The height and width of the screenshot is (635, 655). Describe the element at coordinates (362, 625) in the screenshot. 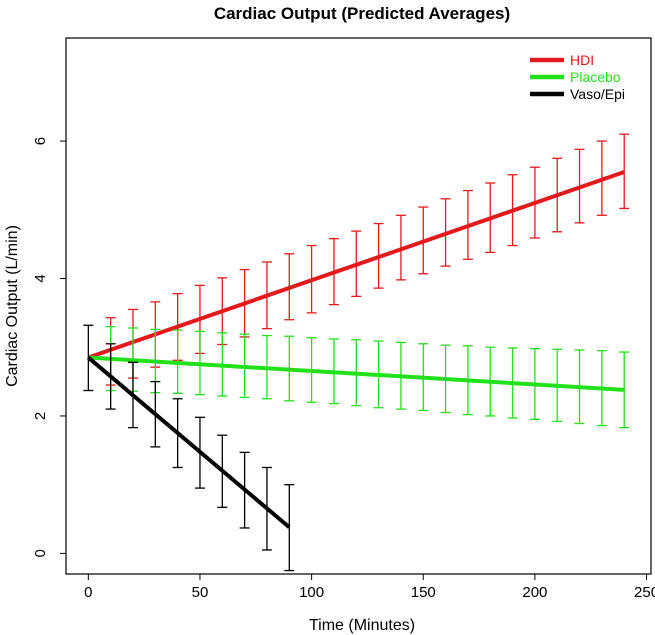

I see `x-axis-label: Time (Minutes)` at that location.